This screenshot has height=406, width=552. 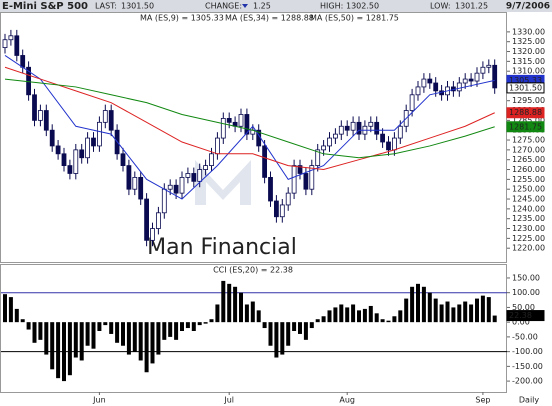 I want to click on x-tick-label: Sep, so click(x=482, y=400).